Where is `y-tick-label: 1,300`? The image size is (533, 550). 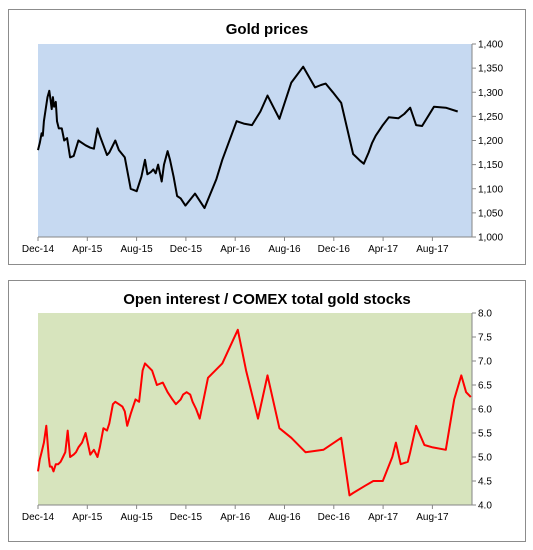 y-tick-label: 1,300 is located at coordinates (490, 93).